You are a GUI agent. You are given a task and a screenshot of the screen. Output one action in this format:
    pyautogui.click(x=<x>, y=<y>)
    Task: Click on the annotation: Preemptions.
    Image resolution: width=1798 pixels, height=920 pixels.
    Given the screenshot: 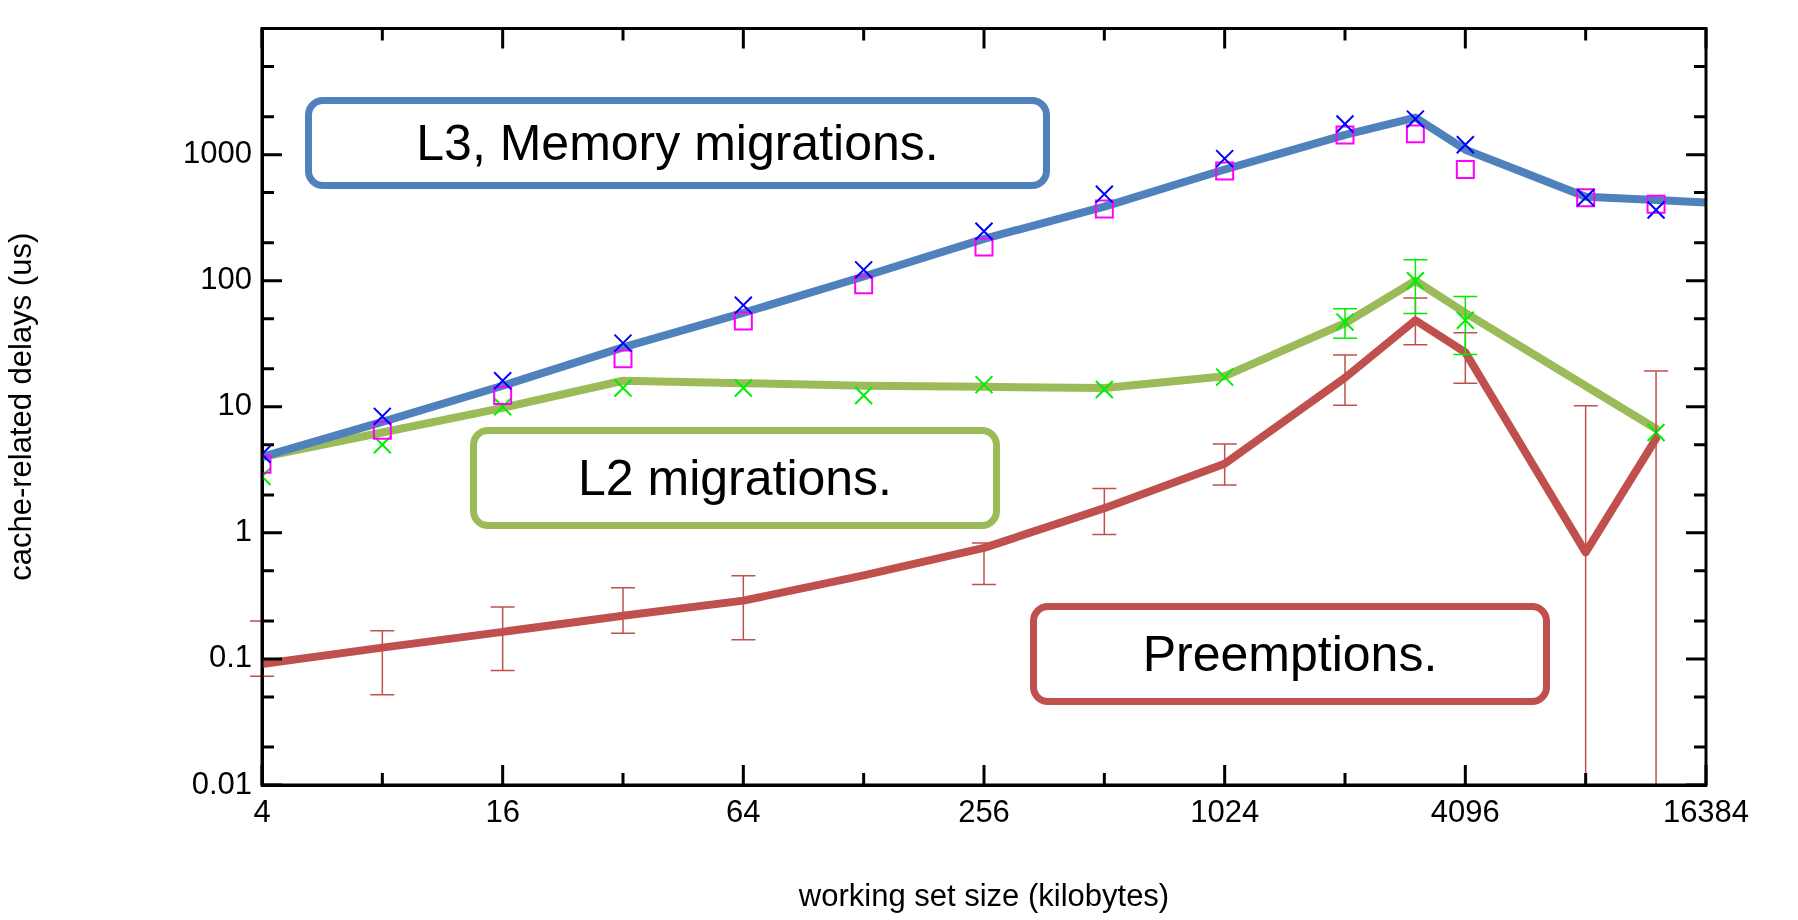 What is the action you would take?
    pyautogui.click(x=1290, y=654)
    